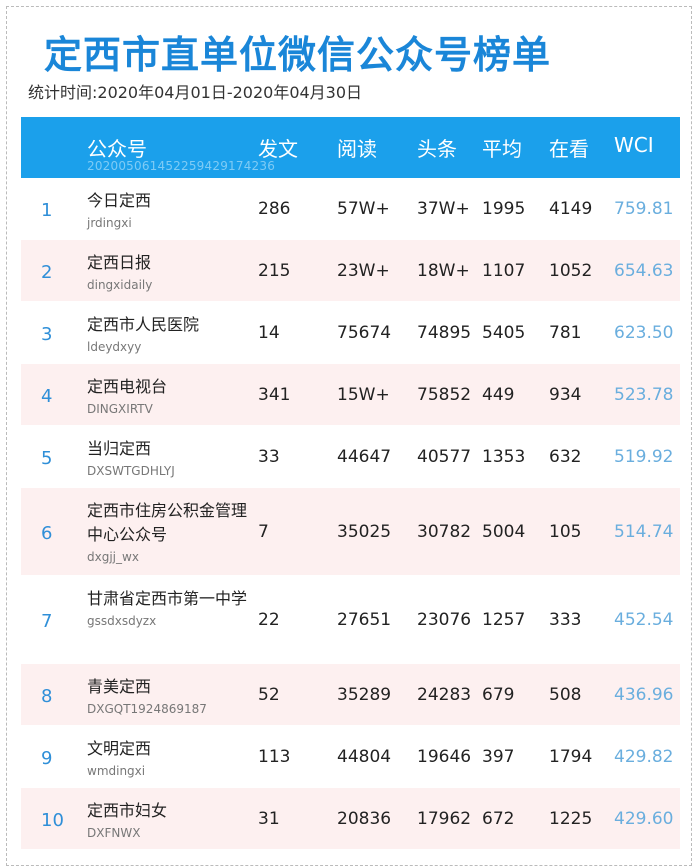 The width and height of the screenshot is (700, 866). What do you see at coordinates (298, 55) in the screenshot?
I see `page-title: 定西市直单位微信公众号榜单` at bounding box center [298, 55].